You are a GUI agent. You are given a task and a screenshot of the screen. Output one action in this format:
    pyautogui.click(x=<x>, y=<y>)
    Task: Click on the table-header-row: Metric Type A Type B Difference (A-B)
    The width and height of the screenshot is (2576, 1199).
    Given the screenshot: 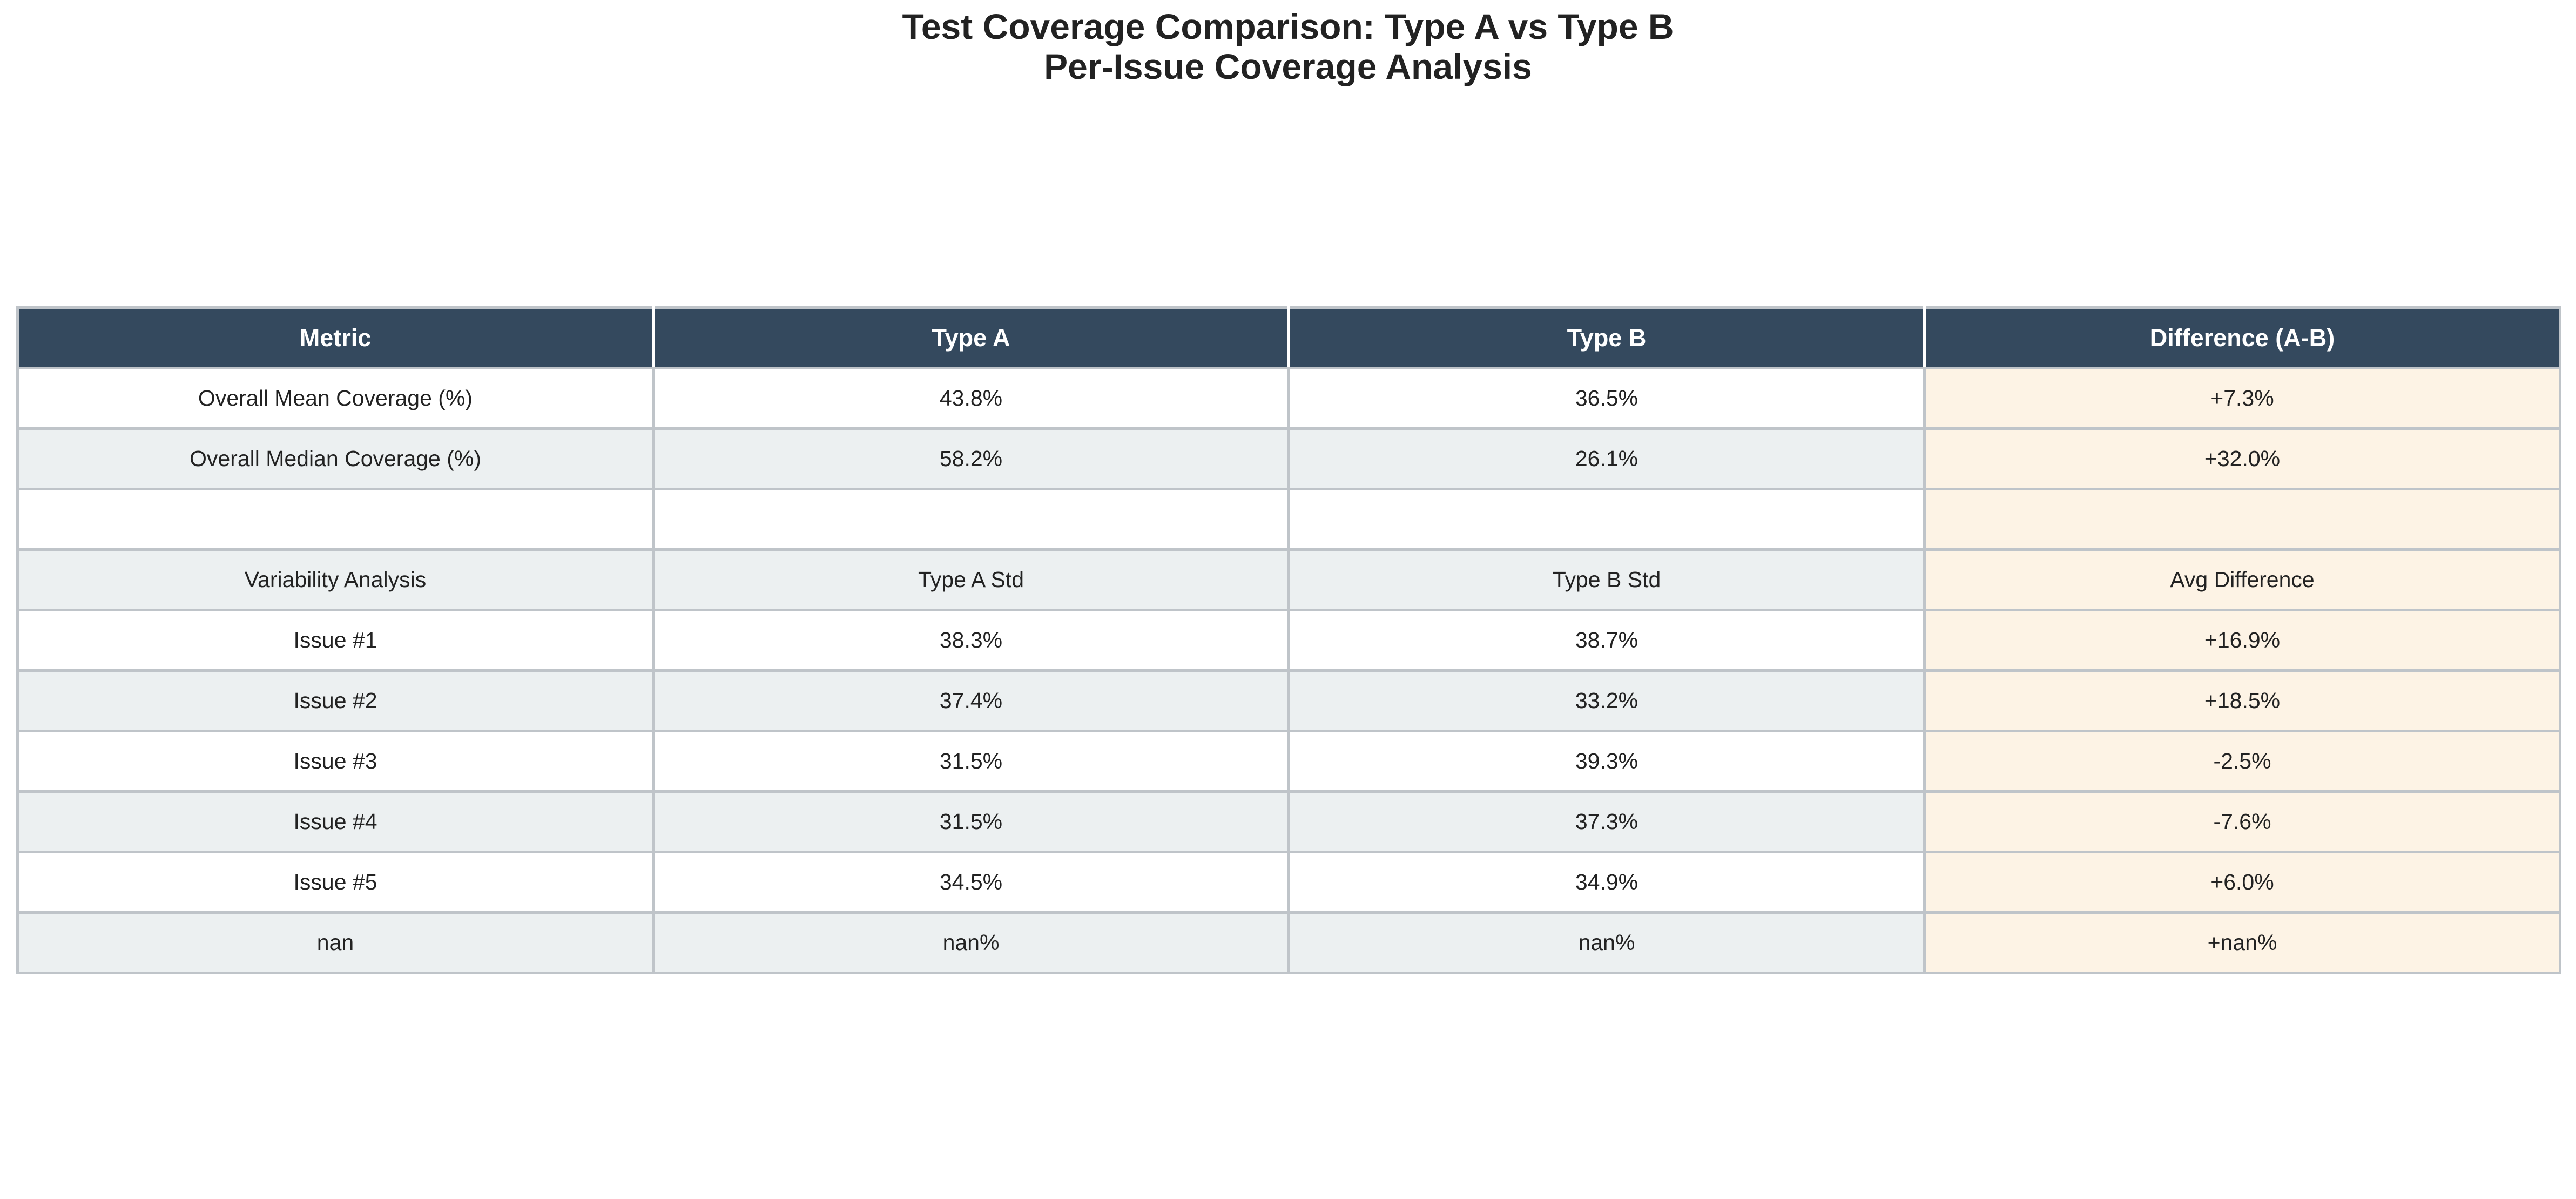 What is the action you would take?
    pyautogui.click(x=1288, y=337)
    